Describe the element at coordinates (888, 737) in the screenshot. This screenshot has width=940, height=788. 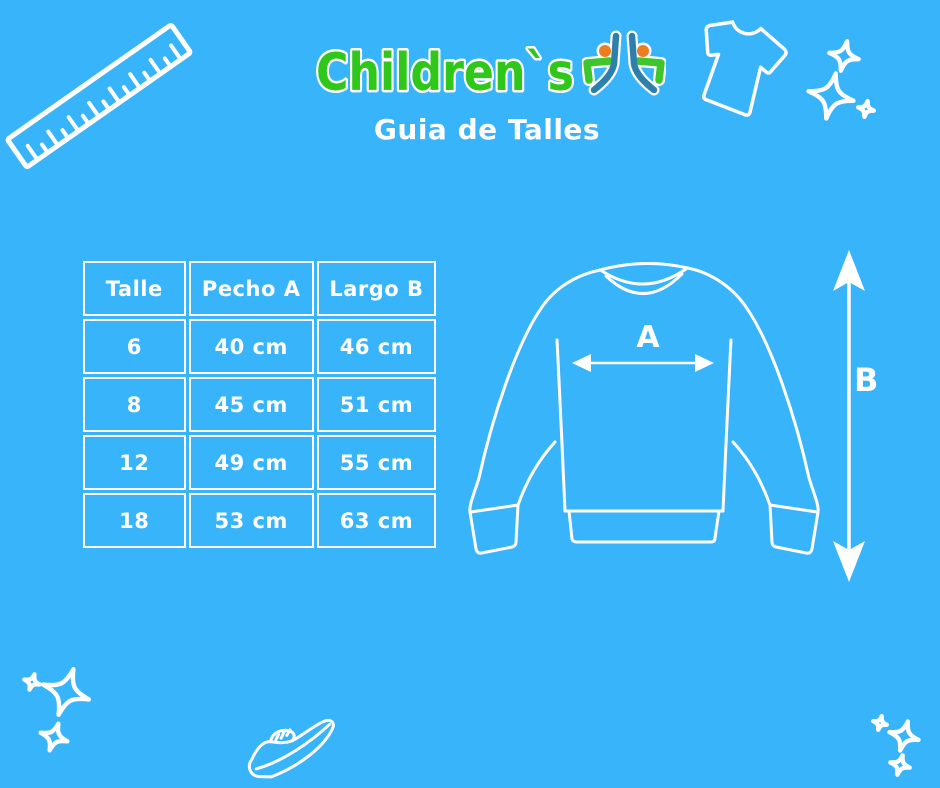
I see `sparkles-bottom-right-icon` at that location.